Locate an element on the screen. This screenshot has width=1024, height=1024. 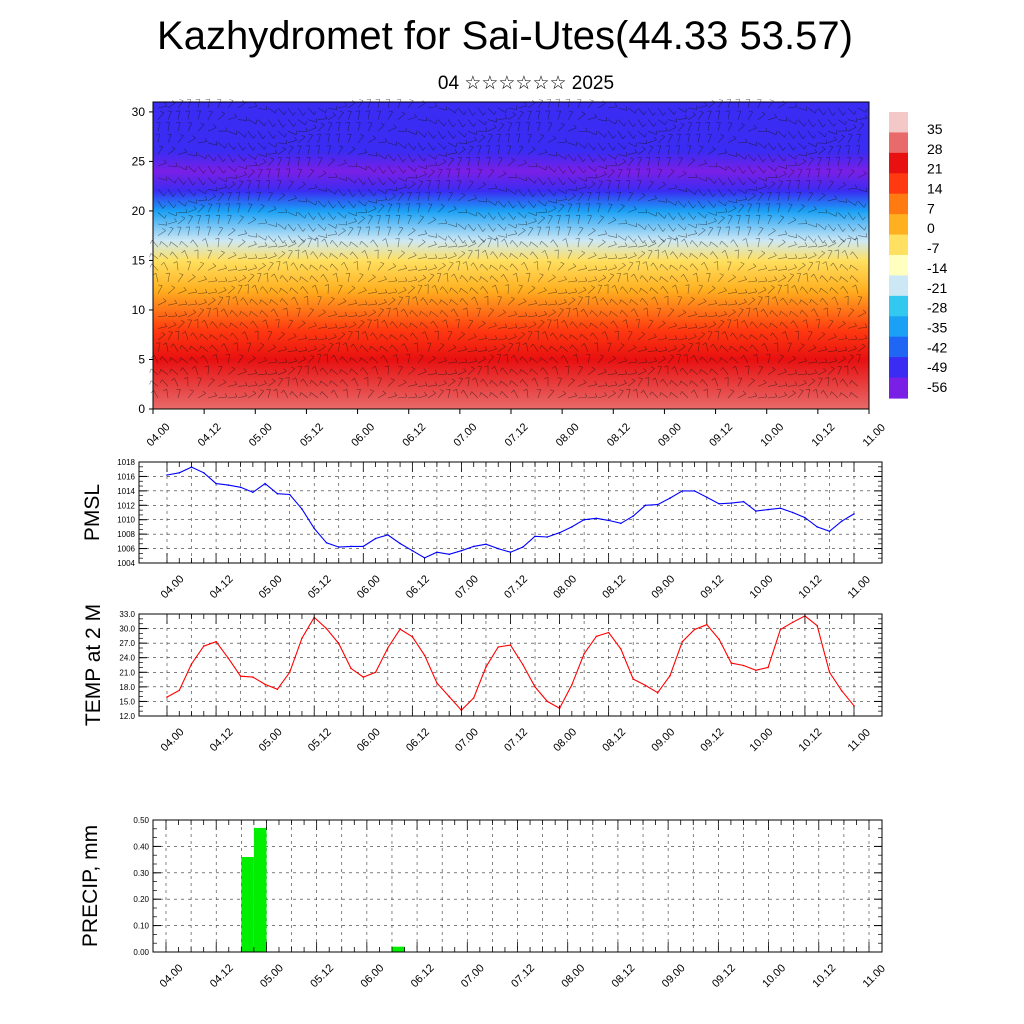
temp-y-tick-label: 21.0 is located at coordinates (127, 672).